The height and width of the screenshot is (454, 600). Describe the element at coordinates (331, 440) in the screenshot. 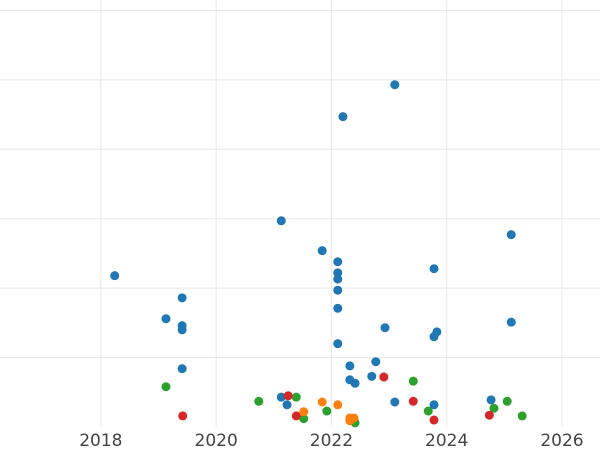

I see `x-tick-label: 2022` at that location.